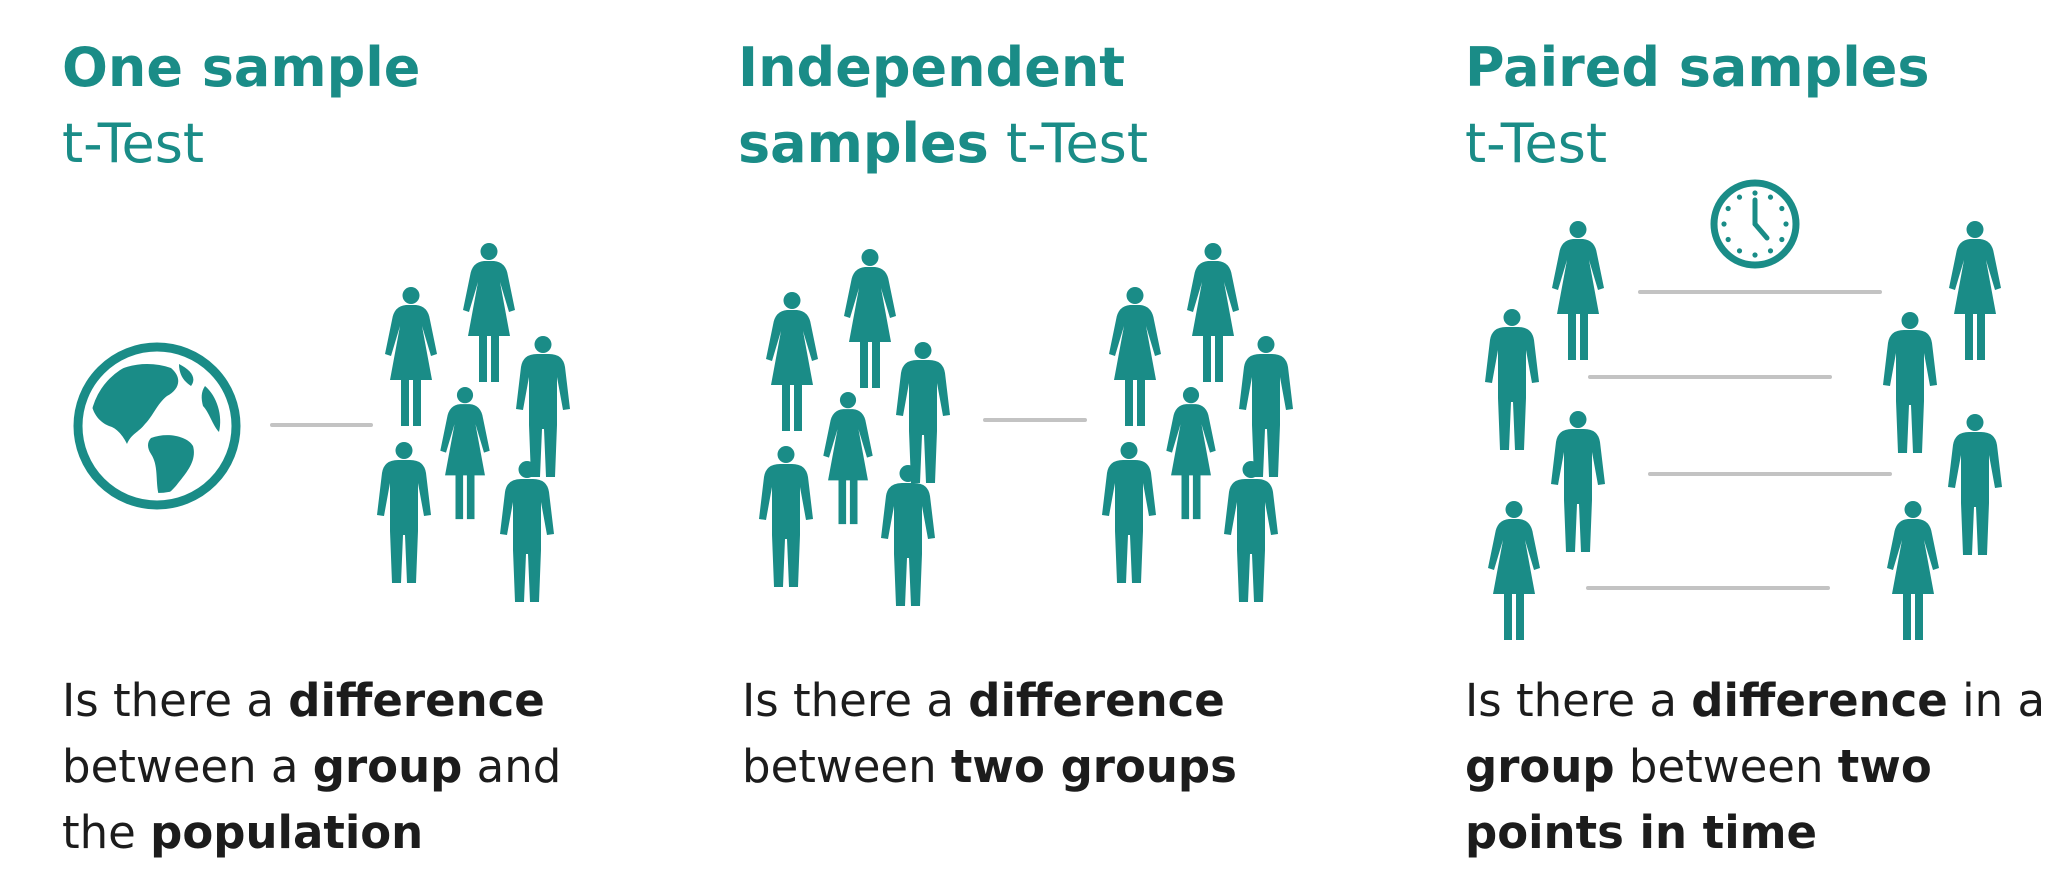  What do you see at coordinates (133, 143) in the screenshot?
I see `panel-one-sample-title-line2: t-Test` at bounding box center [133, 143].